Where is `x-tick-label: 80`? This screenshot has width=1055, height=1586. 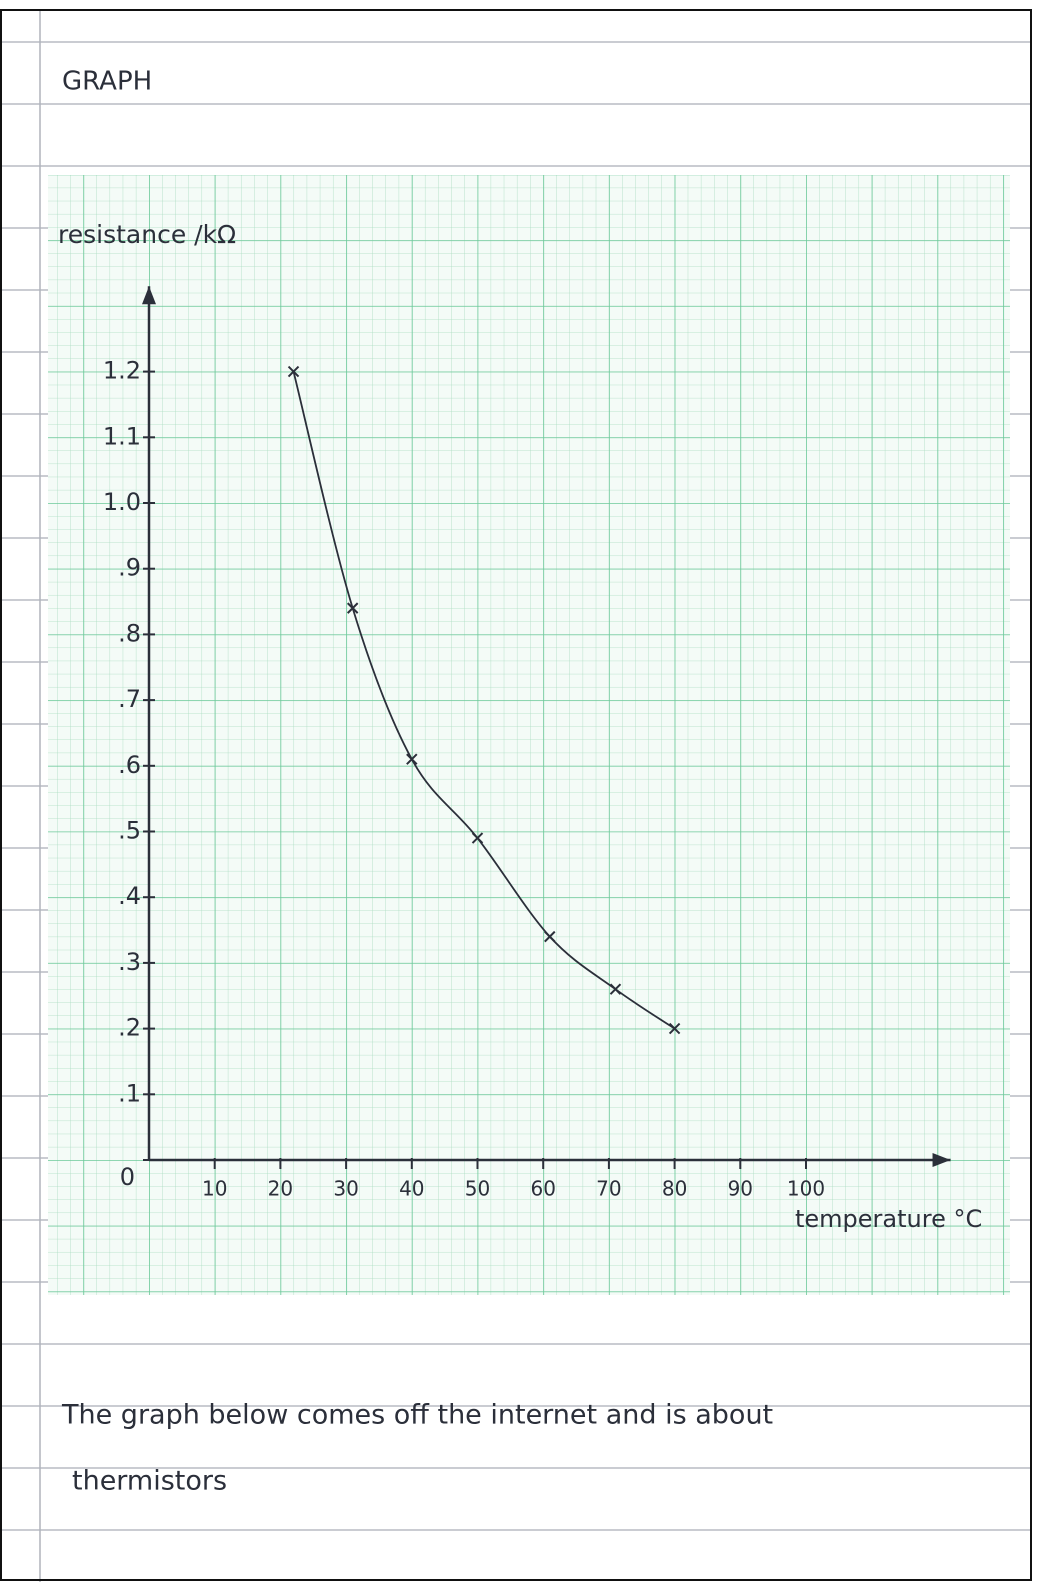 x-tick-label: 80 is located at coordinates (674, 1189).